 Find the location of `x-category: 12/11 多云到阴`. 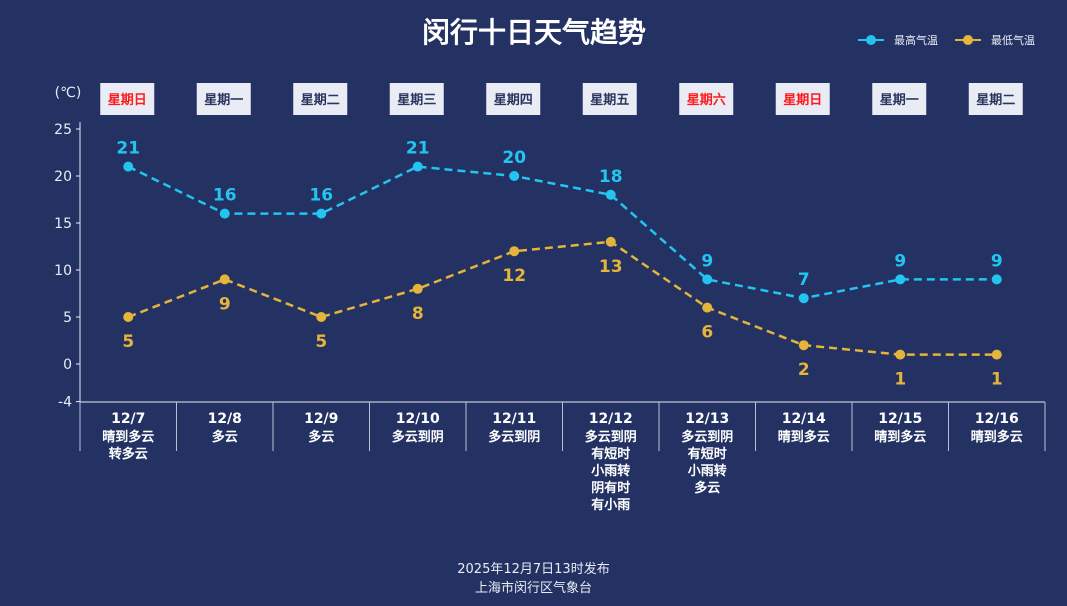

x-category: 12/11 多云到阴 is located at coordinates (514, 428).